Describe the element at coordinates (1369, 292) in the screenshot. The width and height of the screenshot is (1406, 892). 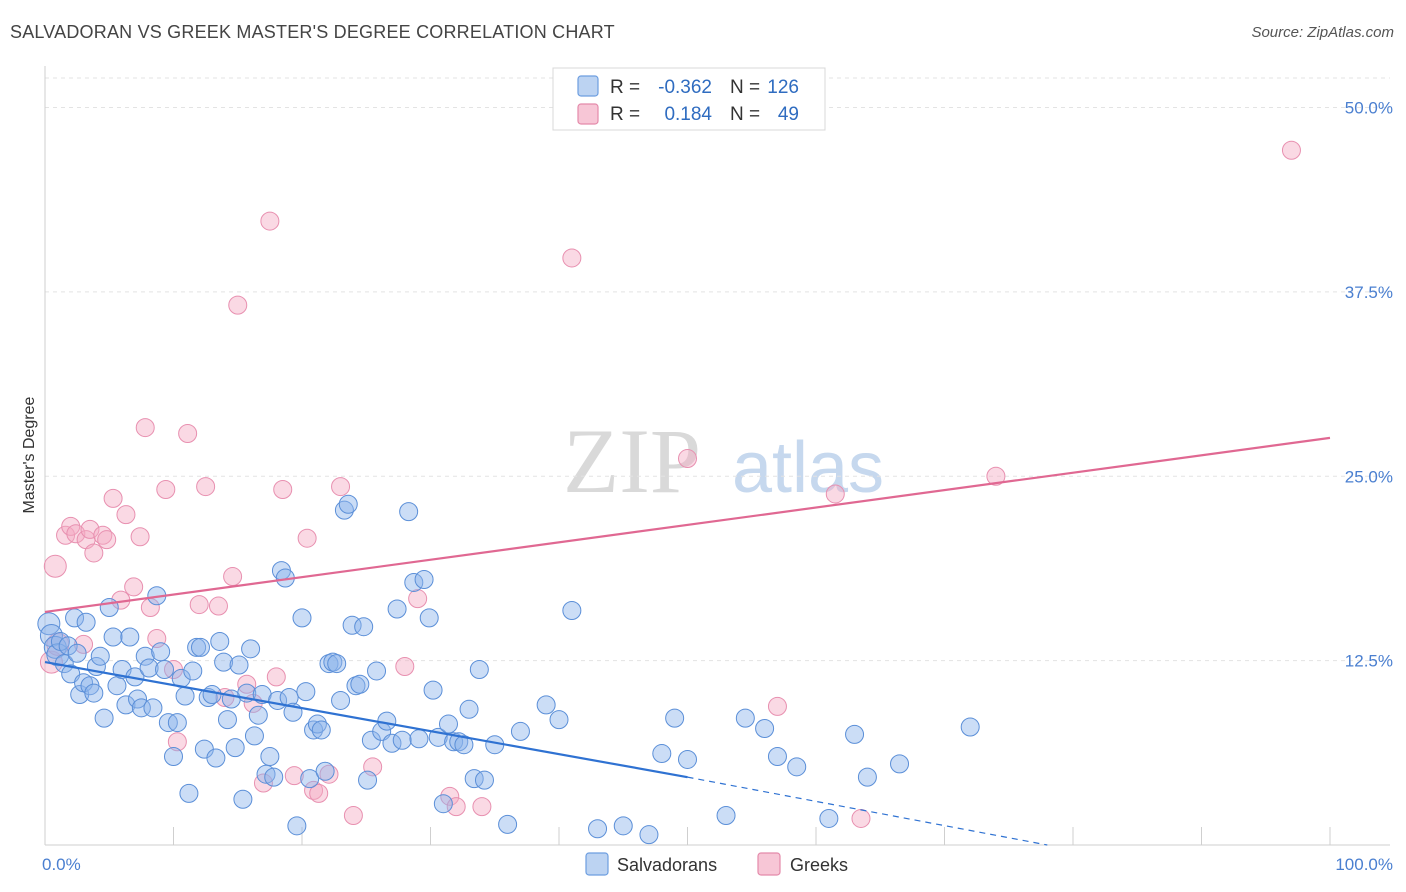
I see `y-tick-label-2: 37.5%` at that location.